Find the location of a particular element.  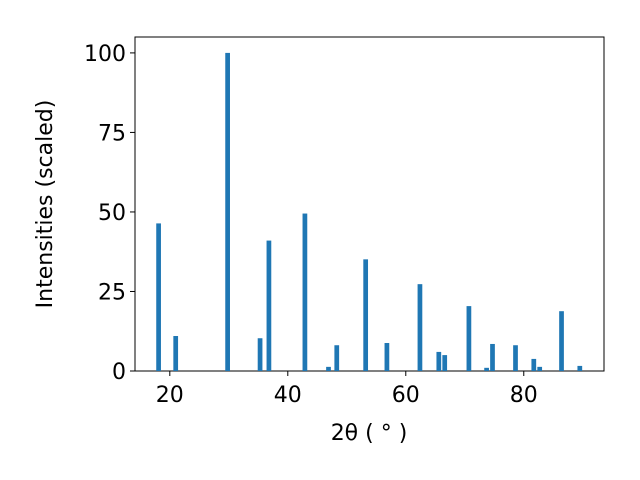

x-axis-label: 2θ ( ° ) is located at coordinates (369, 433).